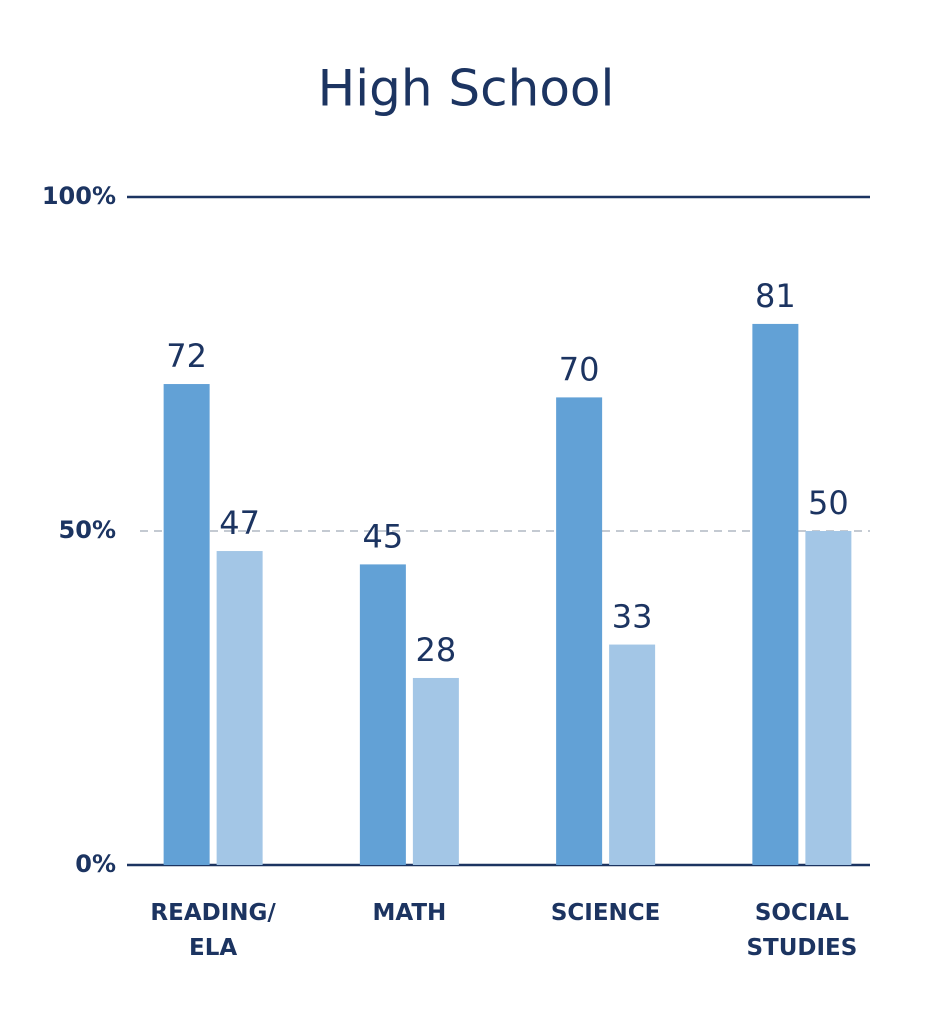 The image size is (931, 1024). Describe the element at coordinates (579, 369) in the screenshot. I see `value-label: 70` at that location.